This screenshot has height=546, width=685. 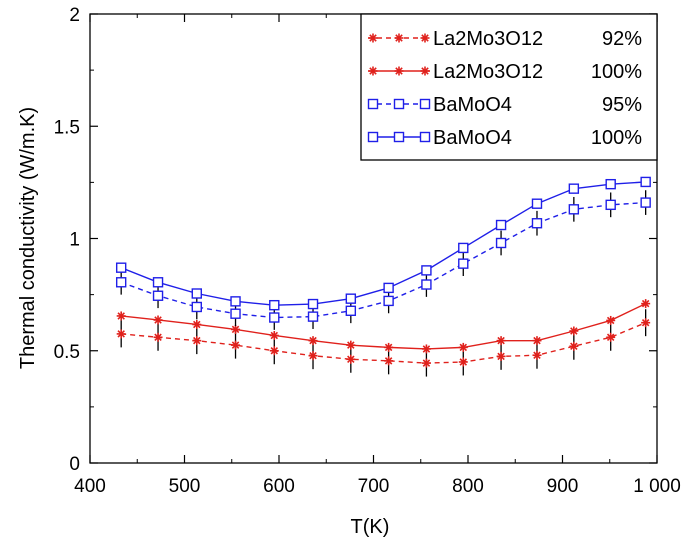 I want to click on legend-entry: La2Mo3O12 100%, so click(x=505, y=72).